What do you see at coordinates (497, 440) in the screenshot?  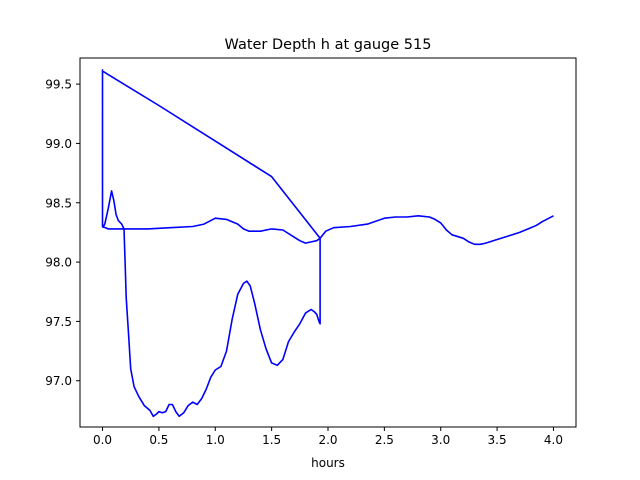 I see `x-tick-label: 3.5` at bounding box center [497, 440].